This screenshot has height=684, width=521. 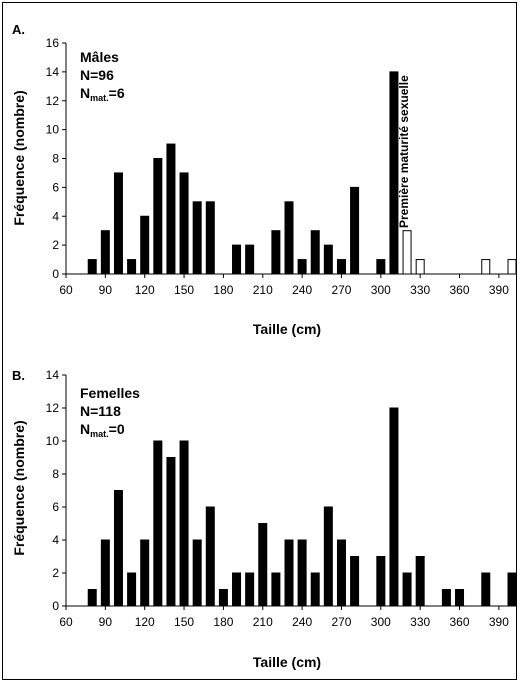 I want to click on panel-a-xtick-label: 180, so click(x=223, y=290).